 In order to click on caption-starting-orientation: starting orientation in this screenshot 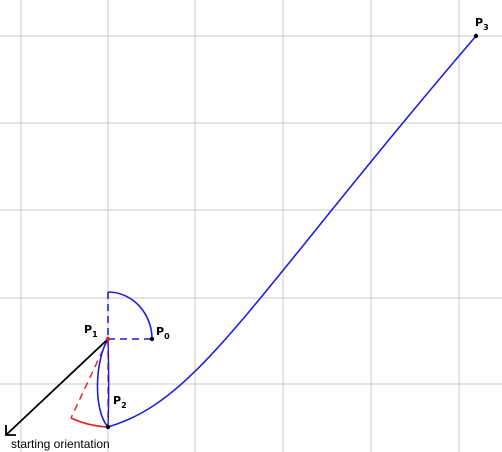, I will do `click(60, 444)`.